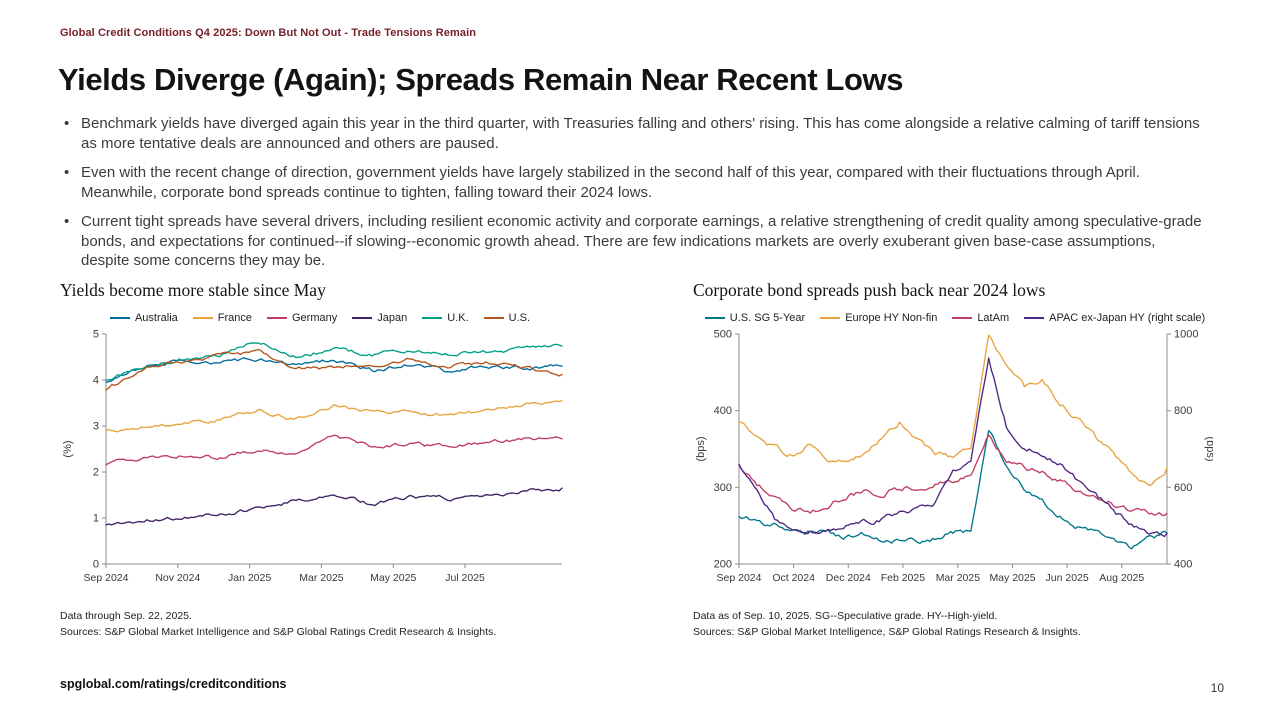 The width and height of the screenshot is (1280, 720). I want to click on series-line-apac-ex-japan-hy-right-scale, so click(953, 447).